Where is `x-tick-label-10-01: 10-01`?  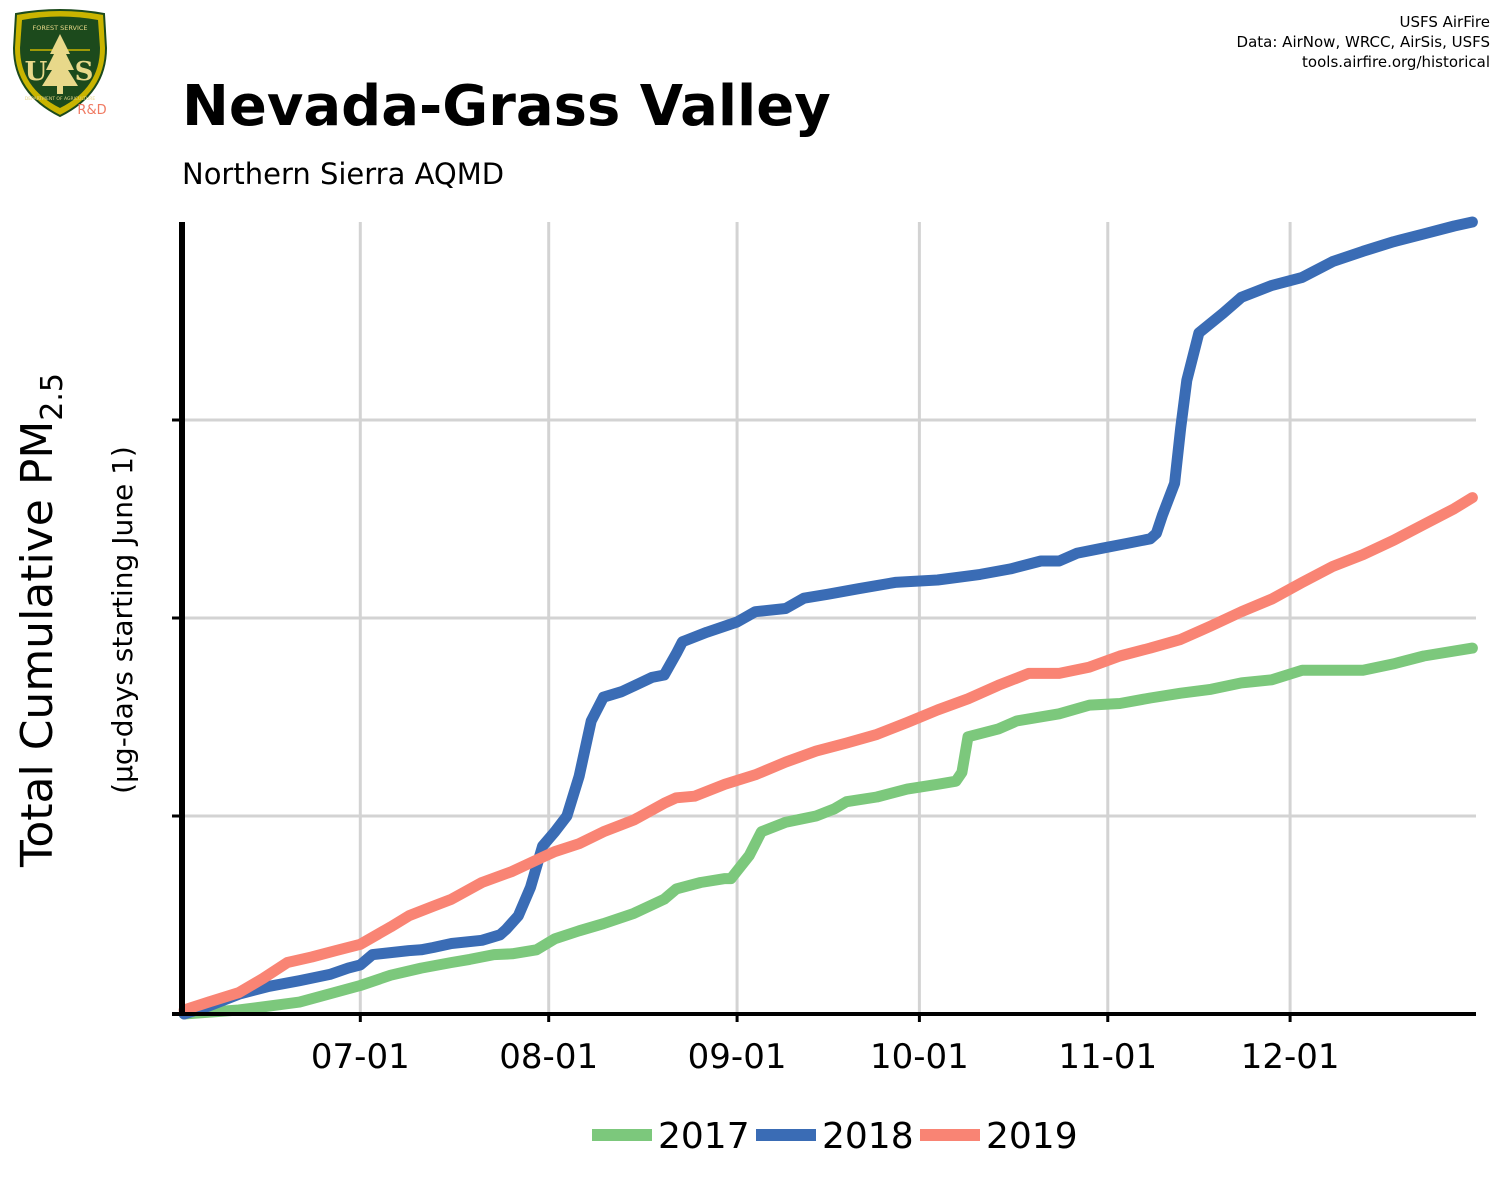
x-tick-label-10-01: 10-01 is located at coordinates (919, 1057).